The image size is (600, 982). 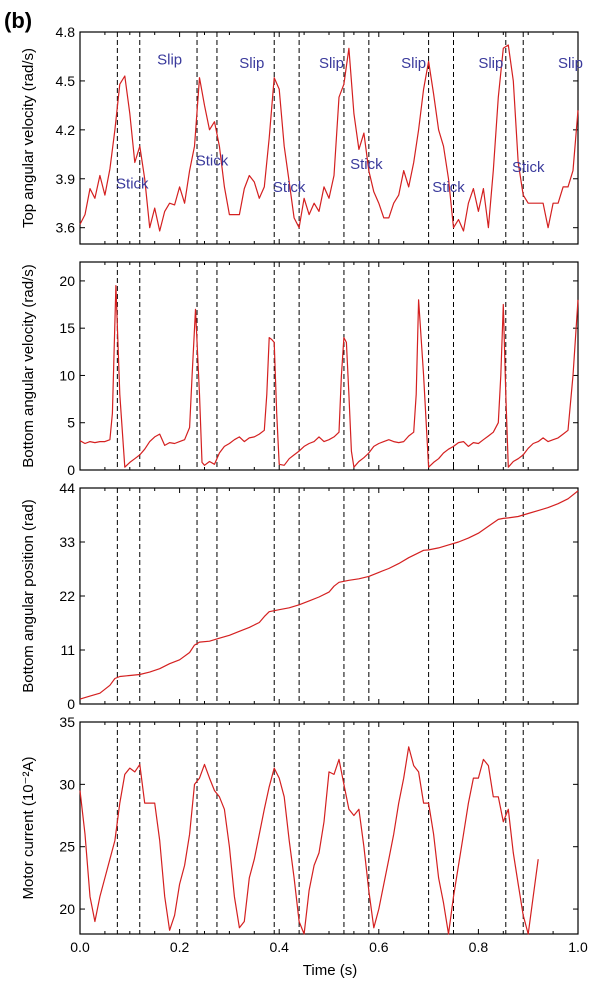 What do you see at coordinates (66, 130) in the screenshot?
I see `y-tick-label: 4.2` at bounding box center [66, 130].